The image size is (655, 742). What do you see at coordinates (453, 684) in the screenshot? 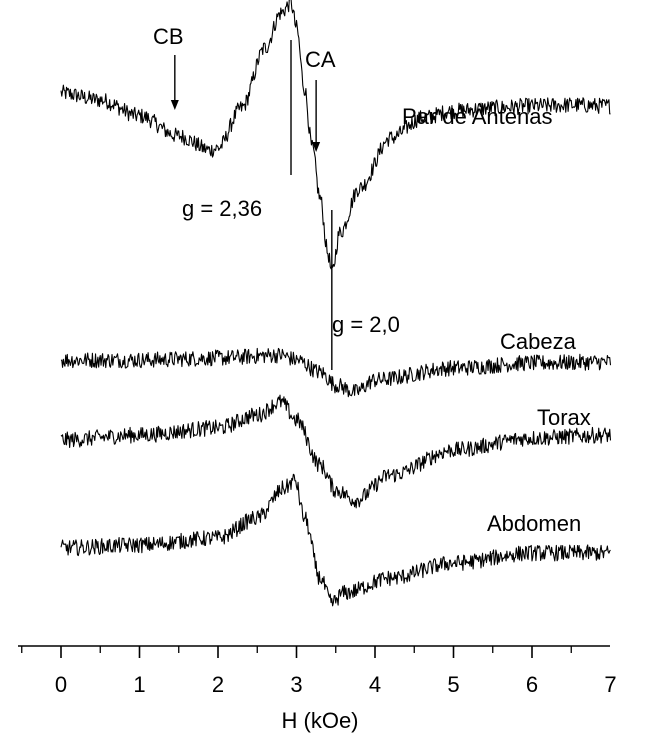
I see `x-tick-label: 5` at bounding box center [453, 684].